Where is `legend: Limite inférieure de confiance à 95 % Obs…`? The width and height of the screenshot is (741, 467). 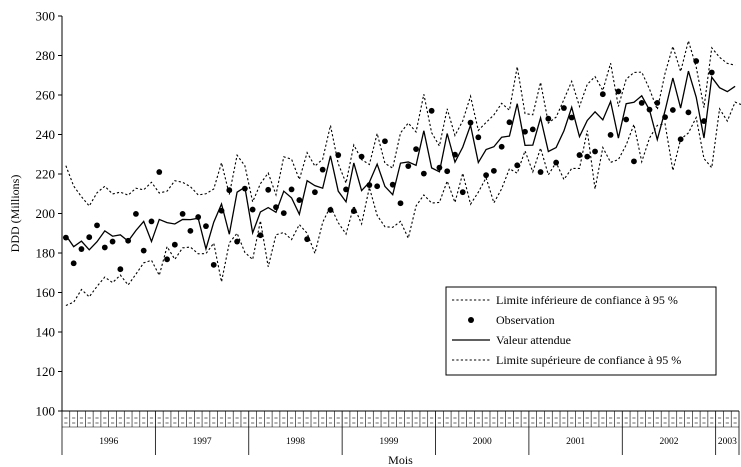 legend: Limite inférieure de confiance à 95 % Obs… is located at coordinates (581, 331).